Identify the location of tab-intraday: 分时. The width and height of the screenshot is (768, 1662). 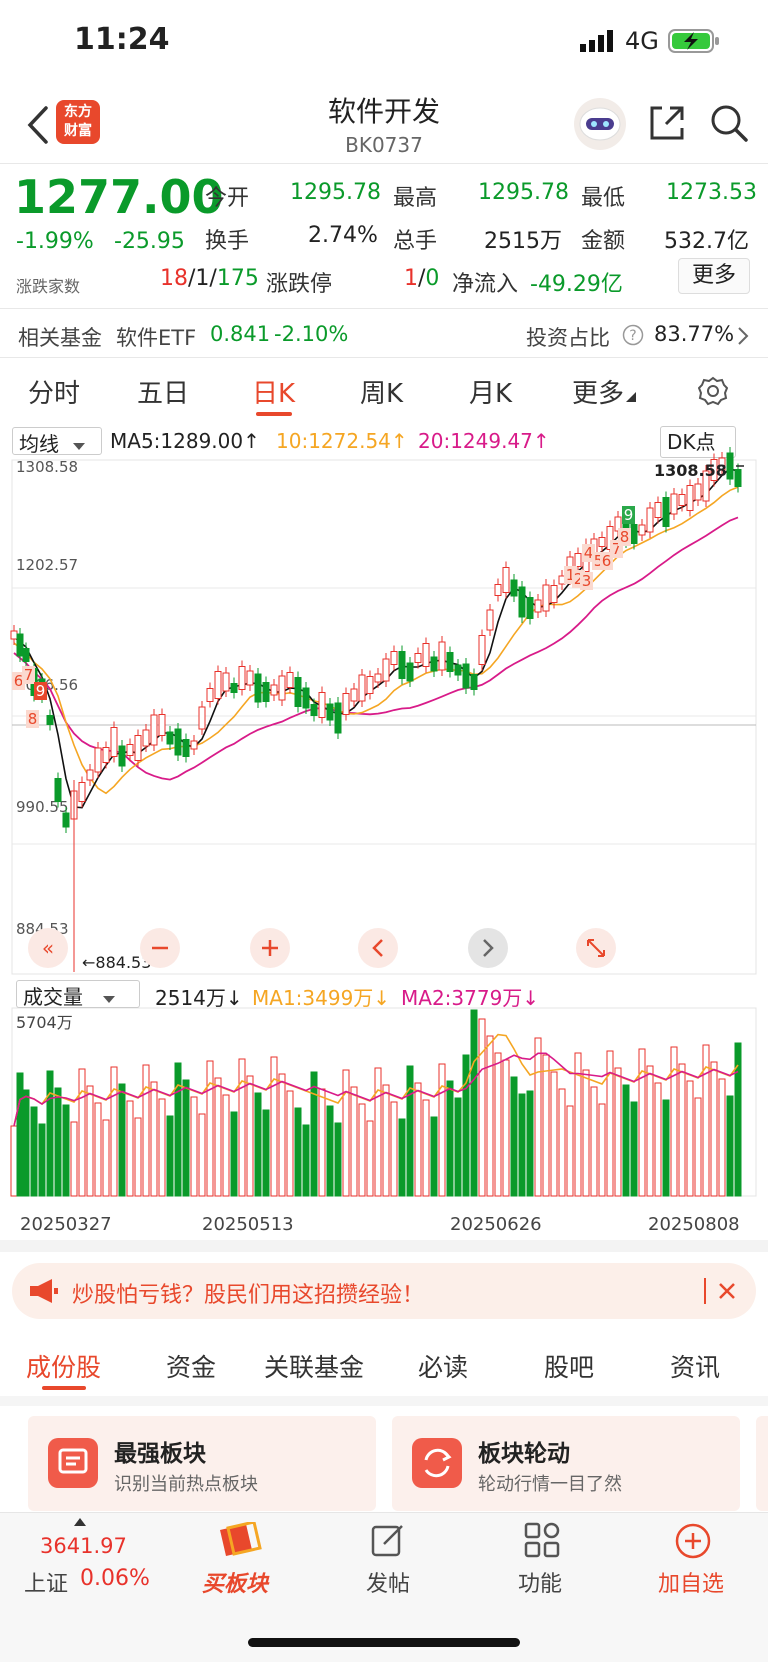
(54, 394).